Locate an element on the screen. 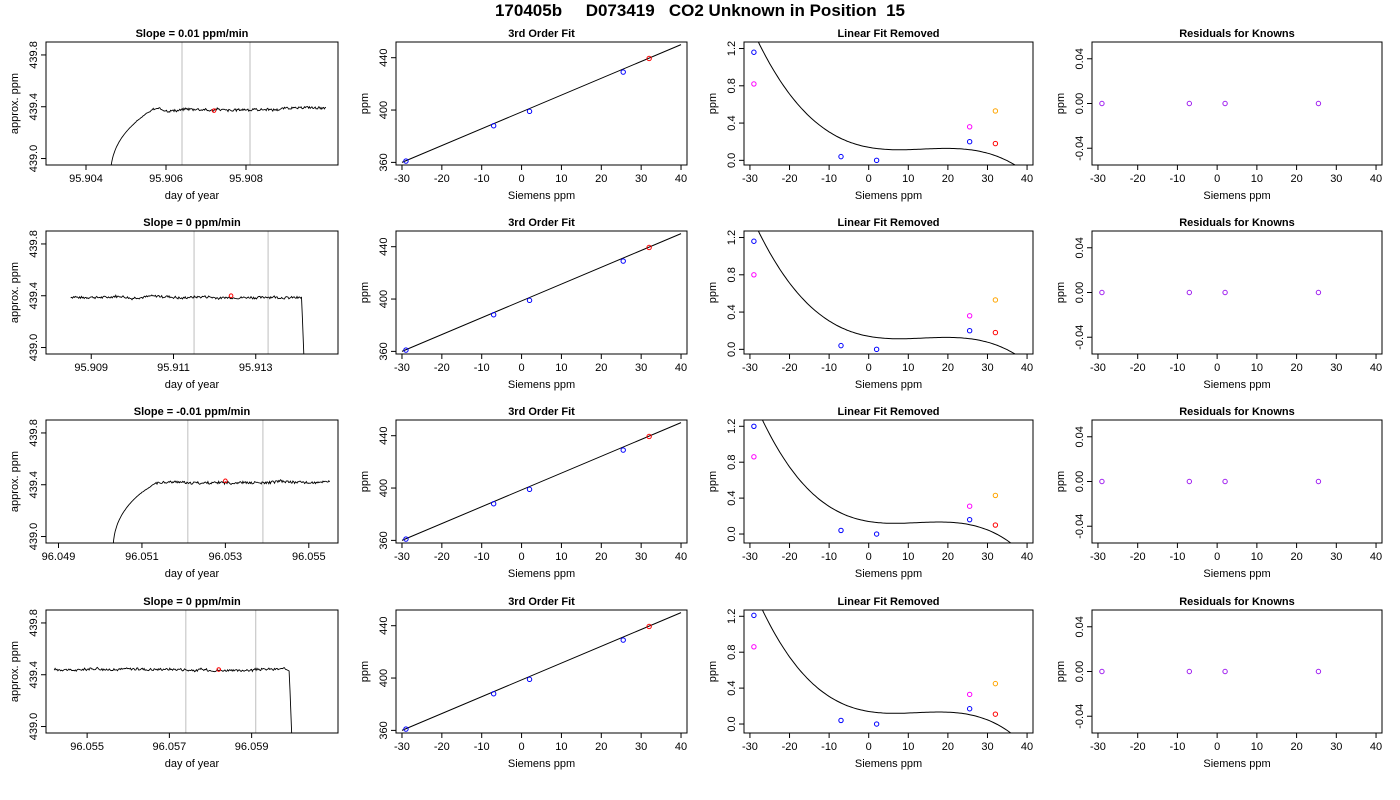 The image size is (1400, 800). x-tick-label: -10 is located at coordinates (482, 368).